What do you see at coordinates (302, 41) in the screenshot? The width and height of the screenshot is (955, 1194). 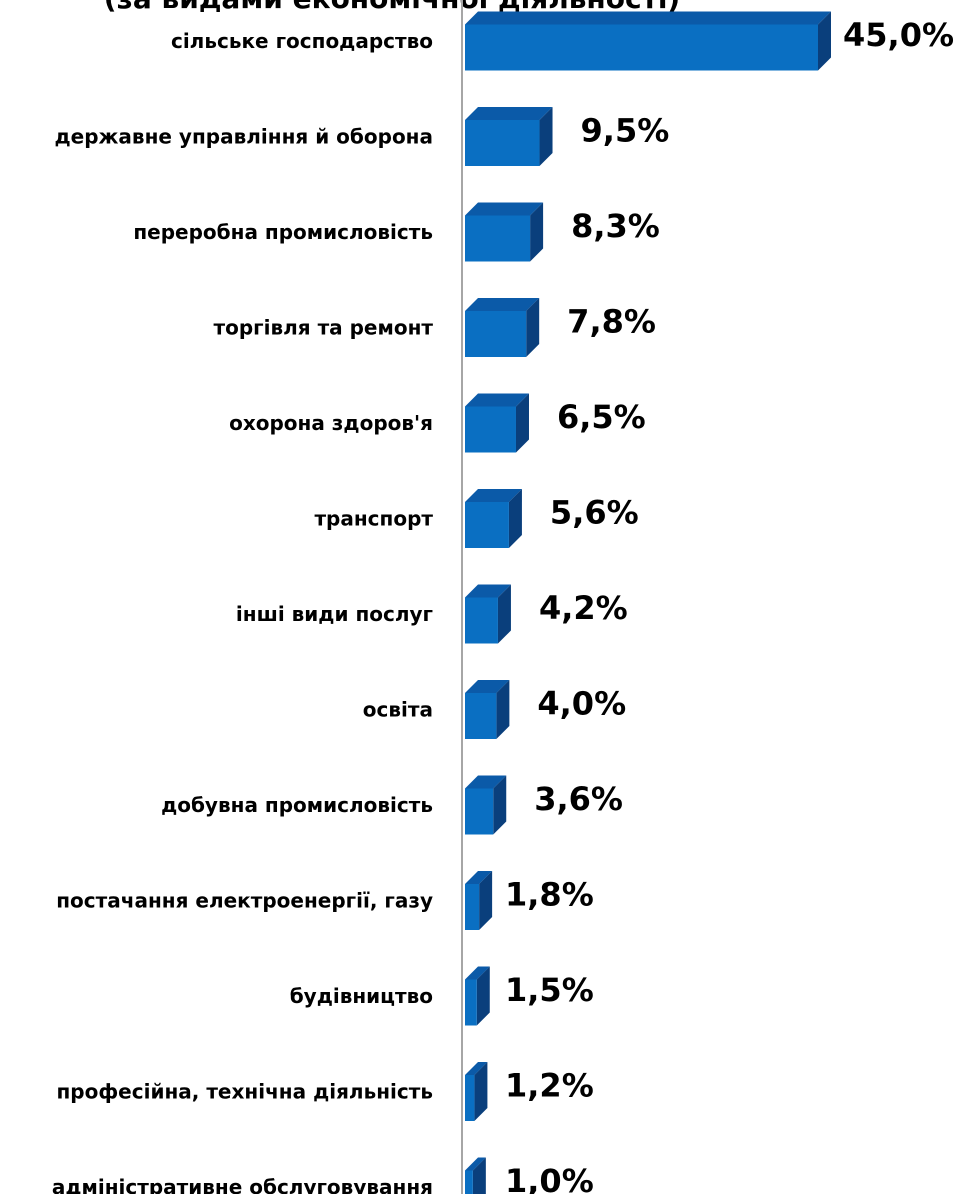 I see `category-label: сільське господарство` at bounding box center [302, 41].